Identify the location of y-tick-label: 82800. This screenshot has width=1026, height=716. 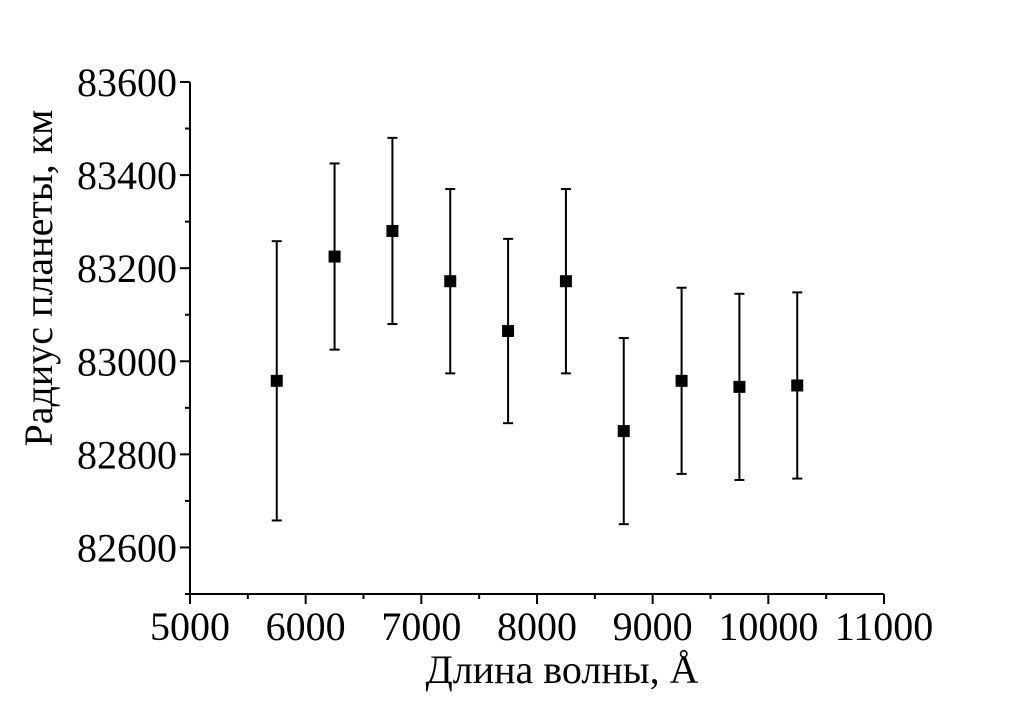
(127, 454).